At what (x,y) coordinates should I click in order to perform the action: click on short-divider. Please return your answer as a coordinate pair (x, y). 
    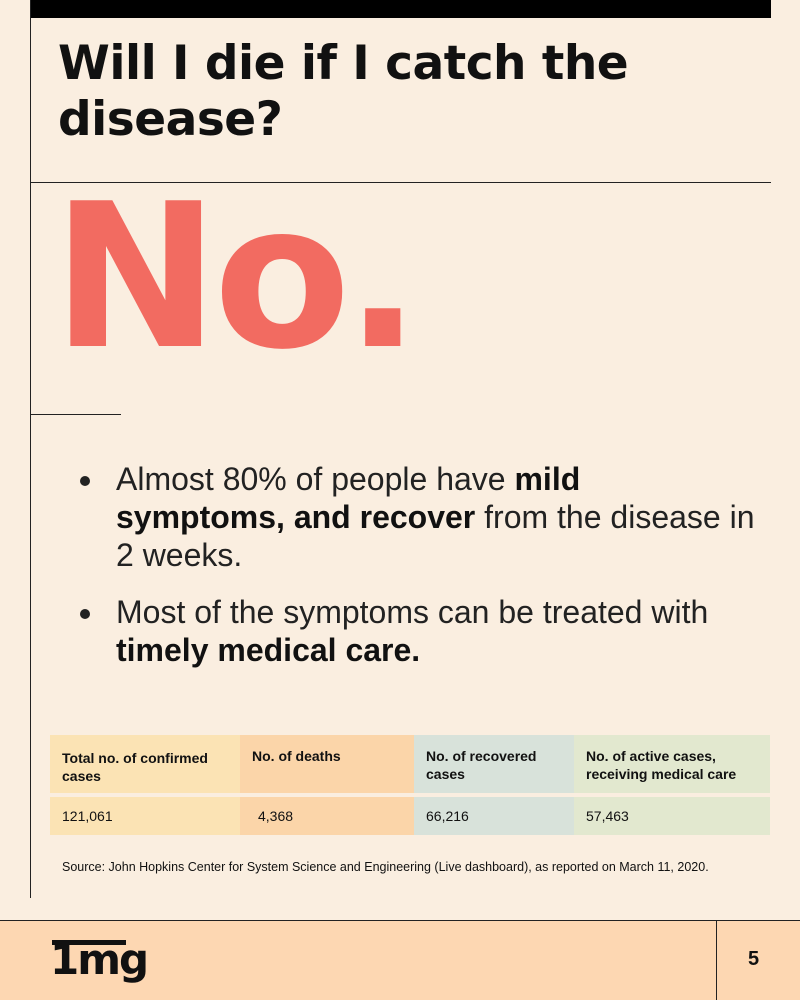
    Looking at the image, I should click on (75, 414).